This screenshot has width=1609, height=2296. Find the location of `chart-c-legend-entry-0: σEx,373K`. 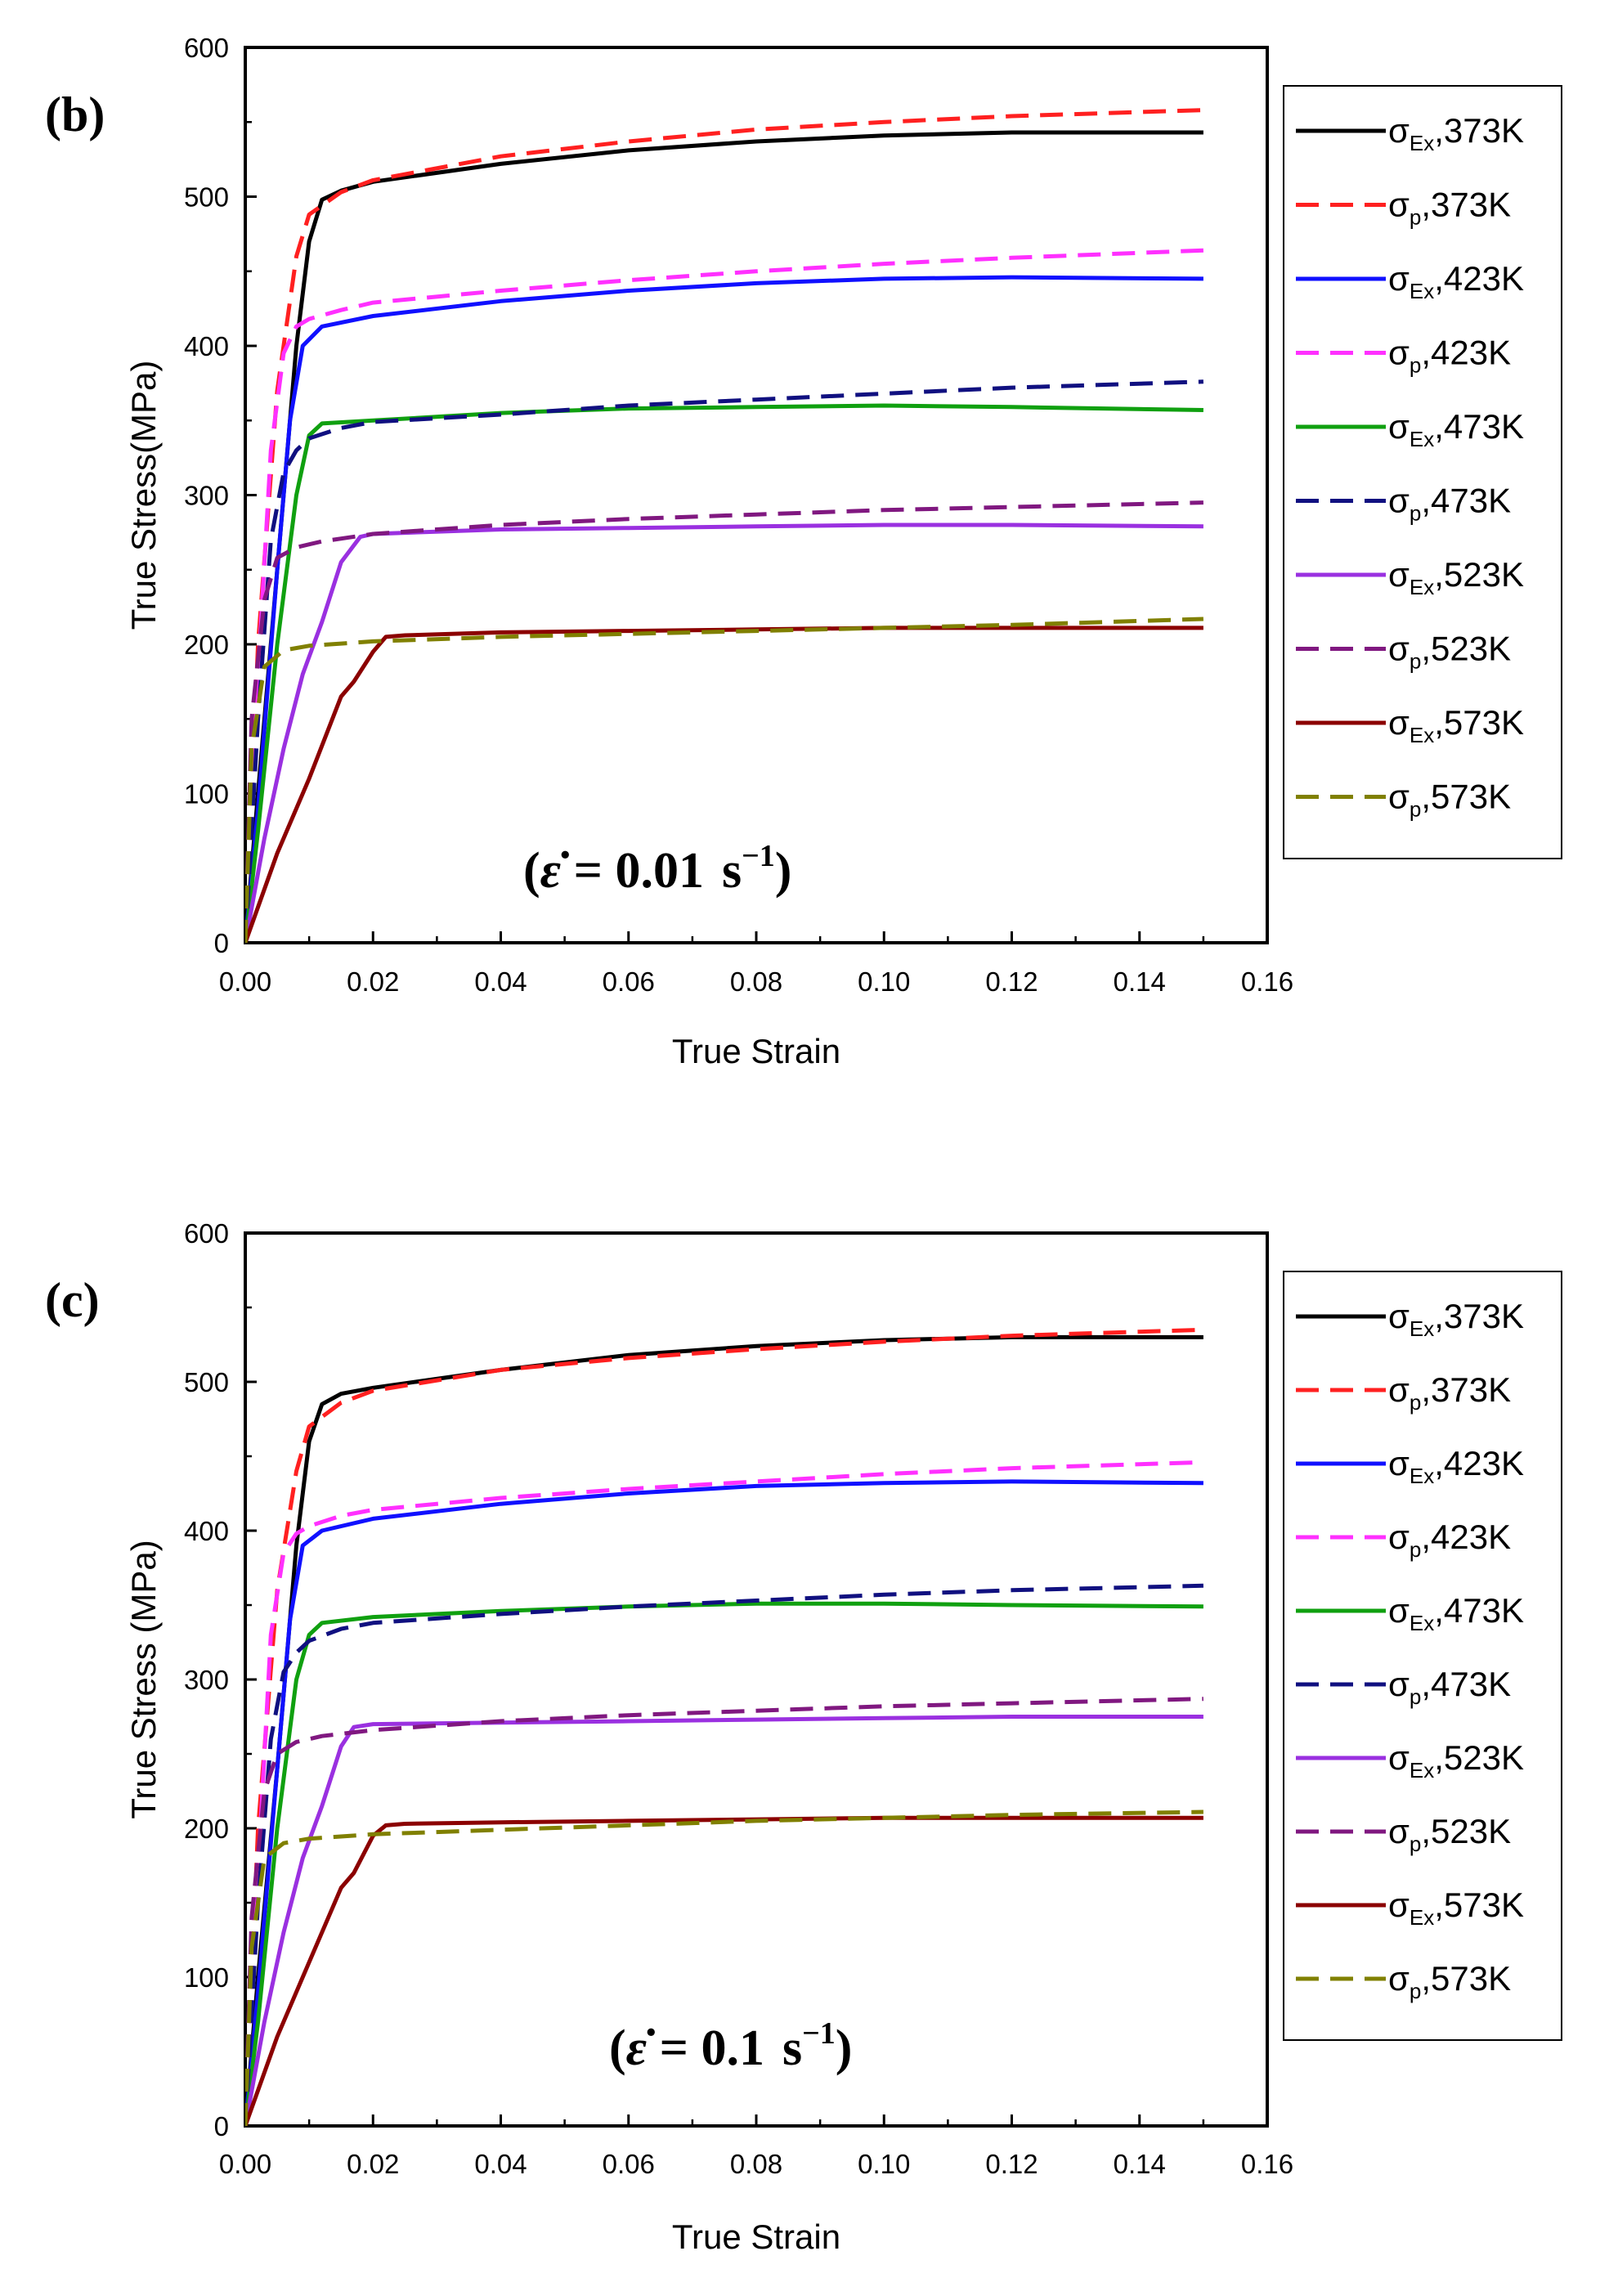

chart-c-legend-entry-0: σEx,373K is located at coordinates (1456, 1319).